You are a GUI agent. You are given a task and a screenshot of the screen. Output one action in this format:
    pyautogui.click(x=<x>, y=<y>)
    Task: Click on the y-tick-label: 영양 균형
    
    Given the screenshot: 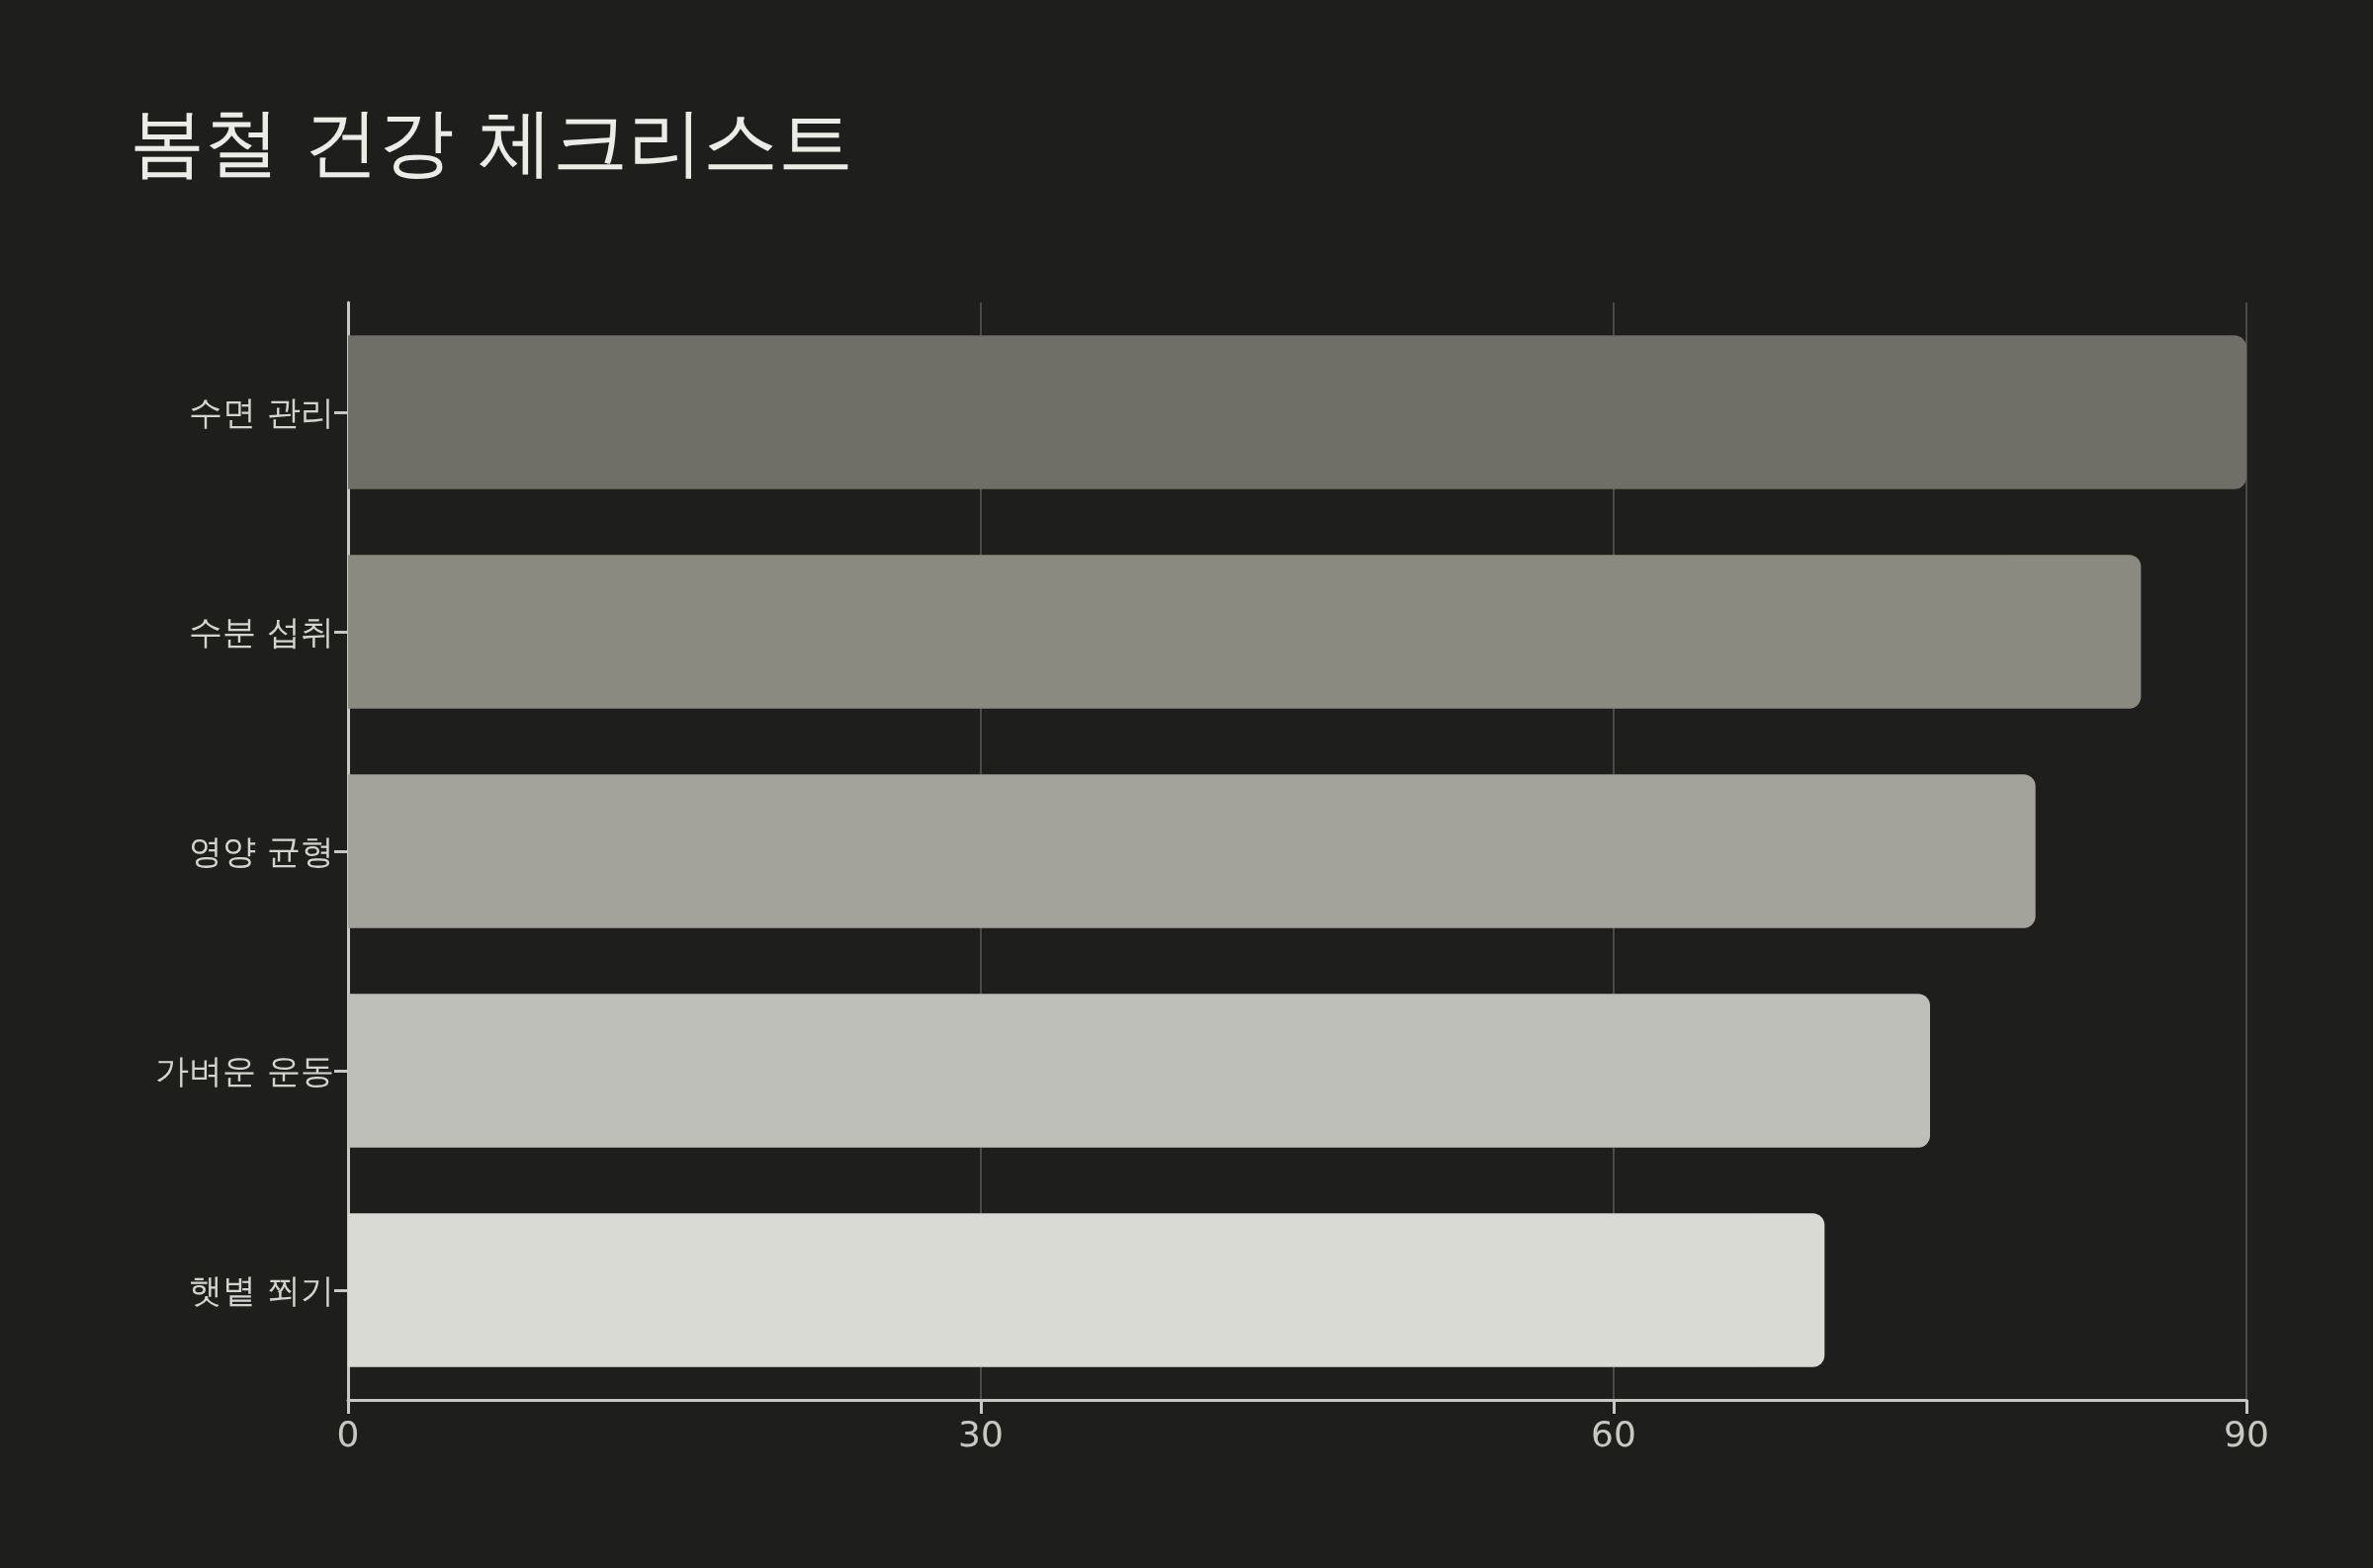 What is the action you would take?
    pyautogui.click(x=261, y=851)
    